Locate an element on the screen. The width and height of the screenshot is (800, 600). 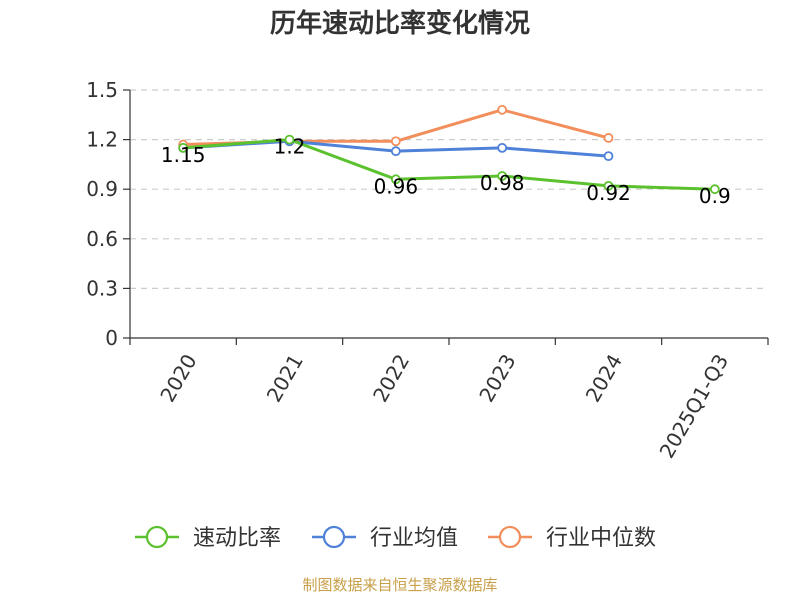
data-label: 0.92 is located at coordinates (608, 193).